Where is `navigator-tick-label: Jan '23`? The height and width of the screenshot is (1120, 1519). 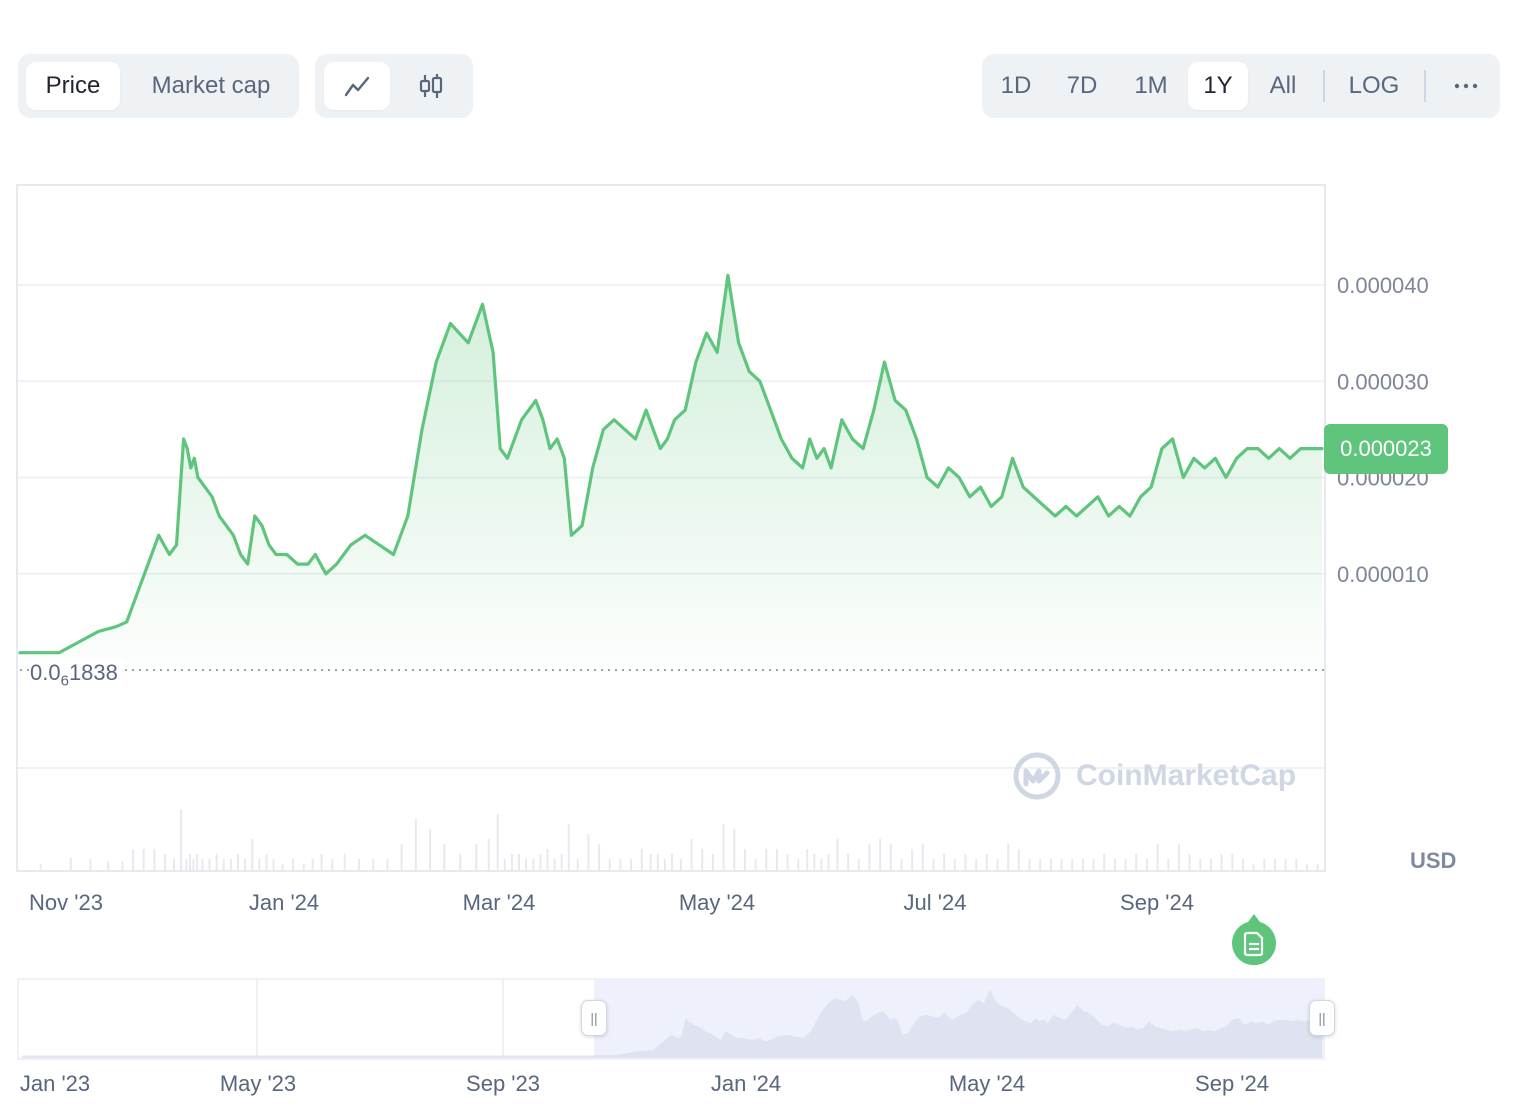 navigator-tick-label: Jan '23 is located at coordinates (55, 1083).